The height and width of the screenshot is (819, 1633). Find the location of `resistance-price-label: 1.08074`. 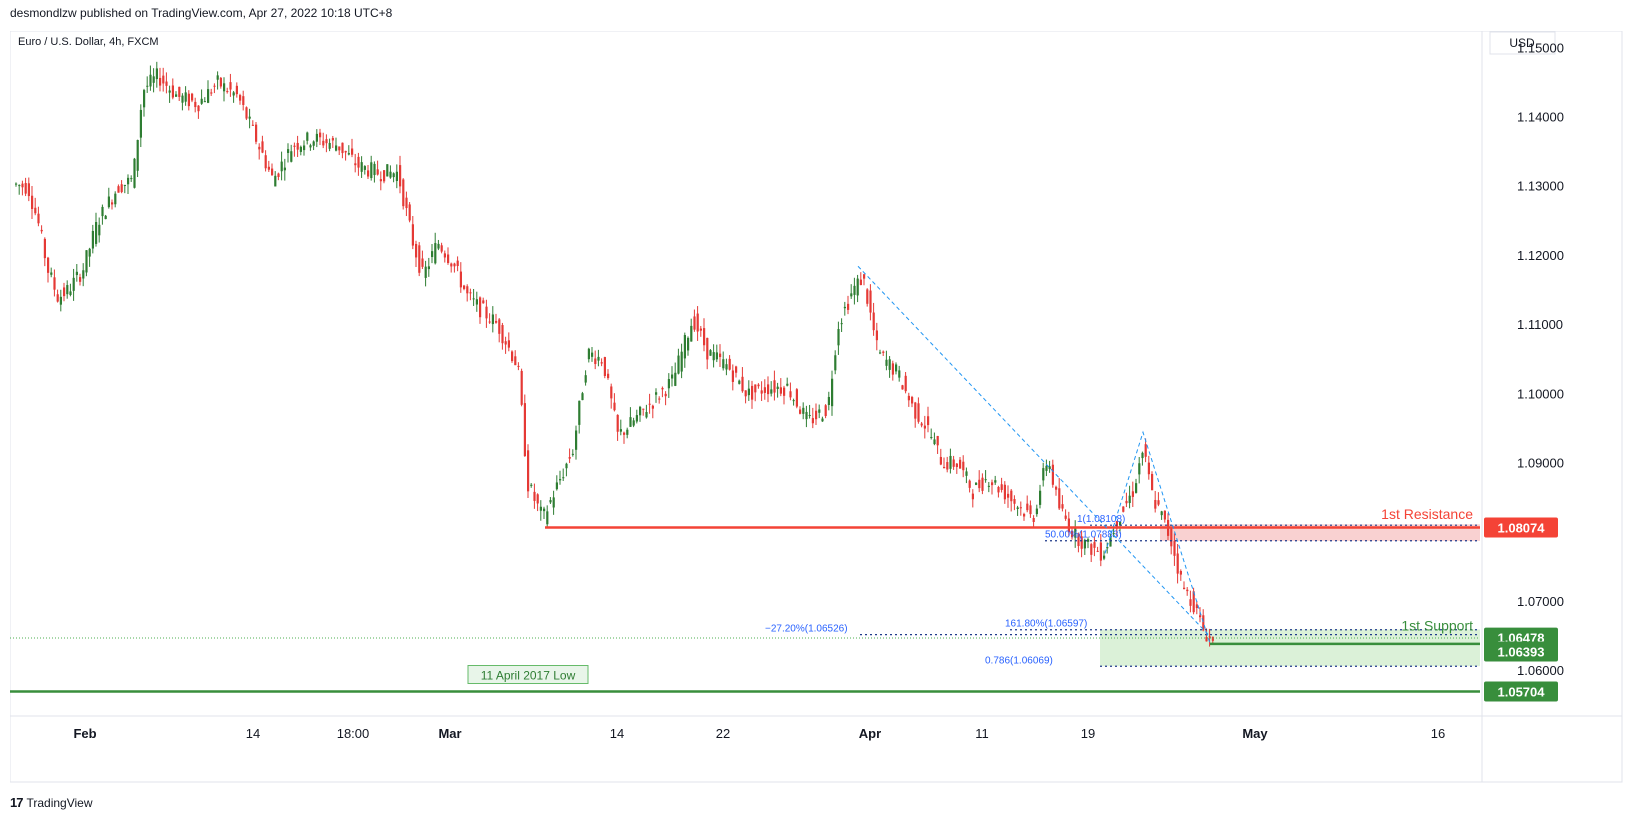

resistance-price-label: 1.08074 is located at coordinates (1522, 528).